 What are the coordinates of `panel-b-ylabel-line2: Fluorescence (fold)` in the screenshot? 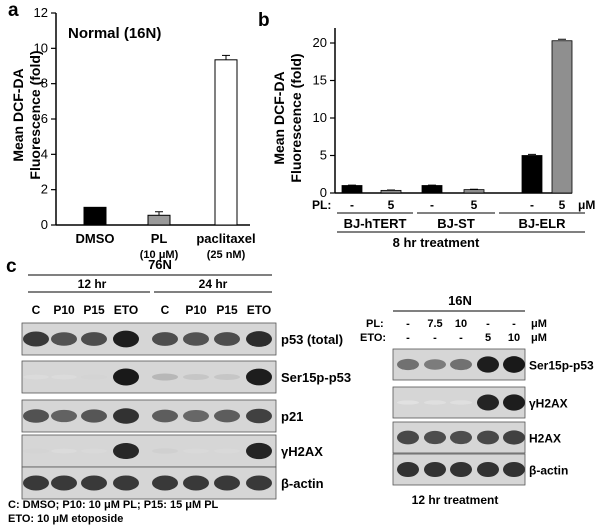 It's located at (296, 117).